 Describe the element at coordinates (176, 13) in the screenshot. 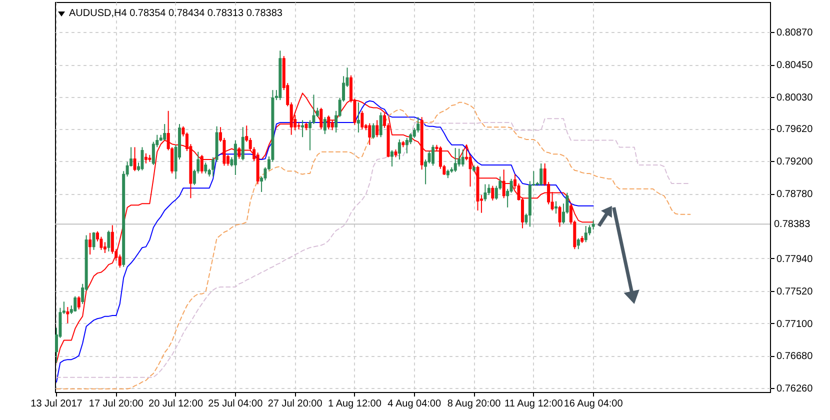

I see `text: AUDUSD,H4 0.78354 0.78434 0.78313 0.78383` at that location.